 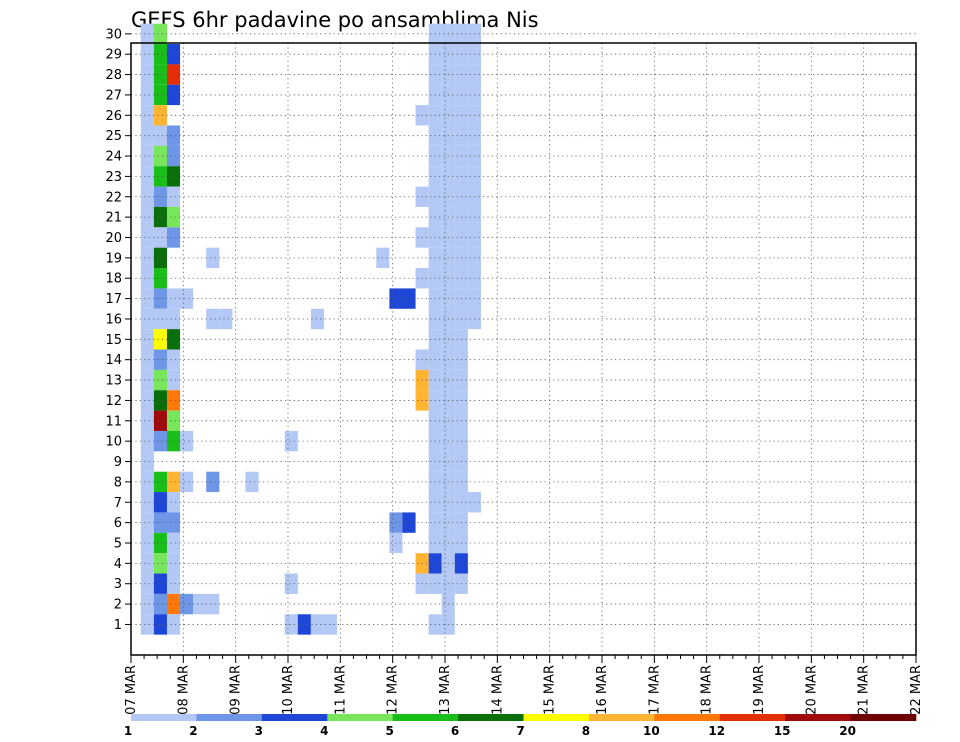 What do you see at coordinates (193, 731) in the screenshot?
I see `colorbar-label: 2` at bounding box center [193, 731].